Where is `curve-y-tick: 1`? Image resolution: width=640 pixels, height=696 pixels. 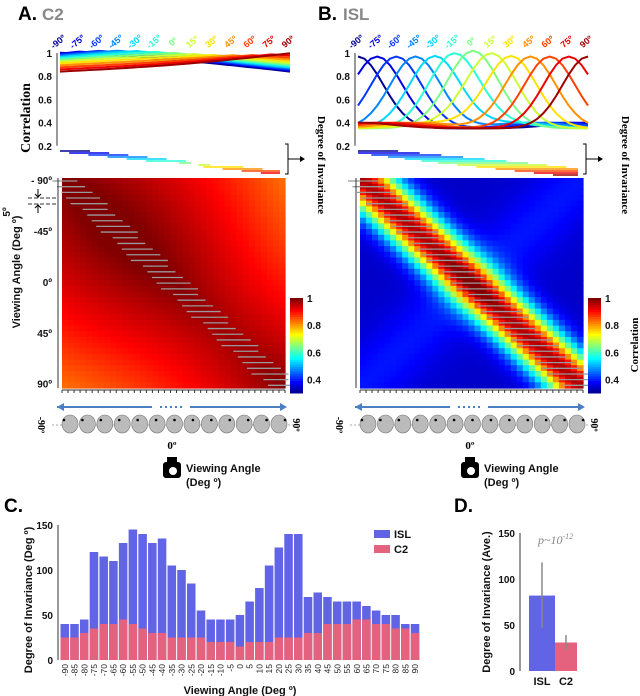
curve-y-tick: 1 is located at coordinates (347, 54).